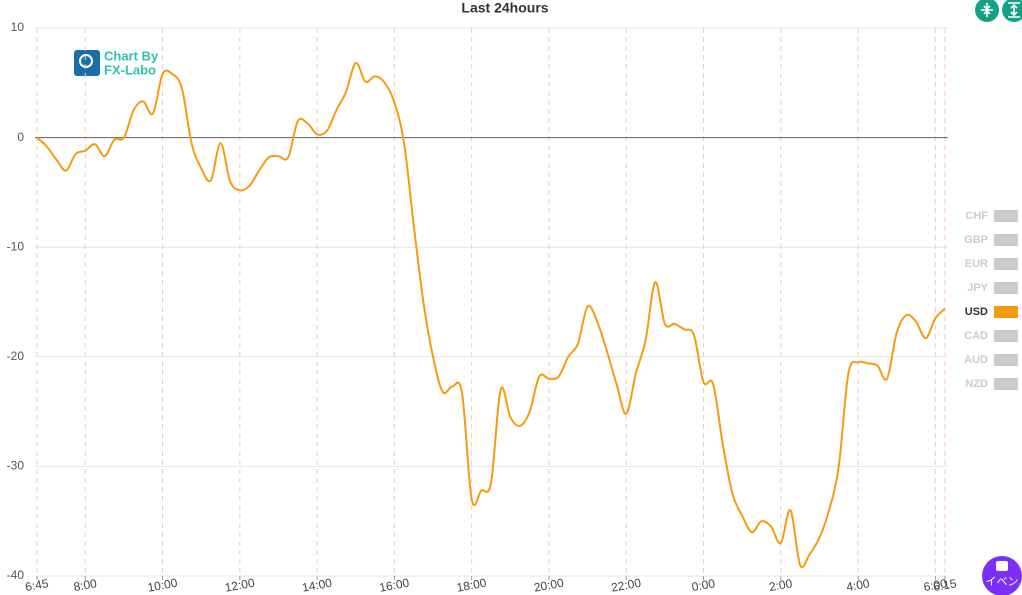 This screenshot has width=1022, height=595. I want to click on x-tick-label: 2:00, so click(781, 585).